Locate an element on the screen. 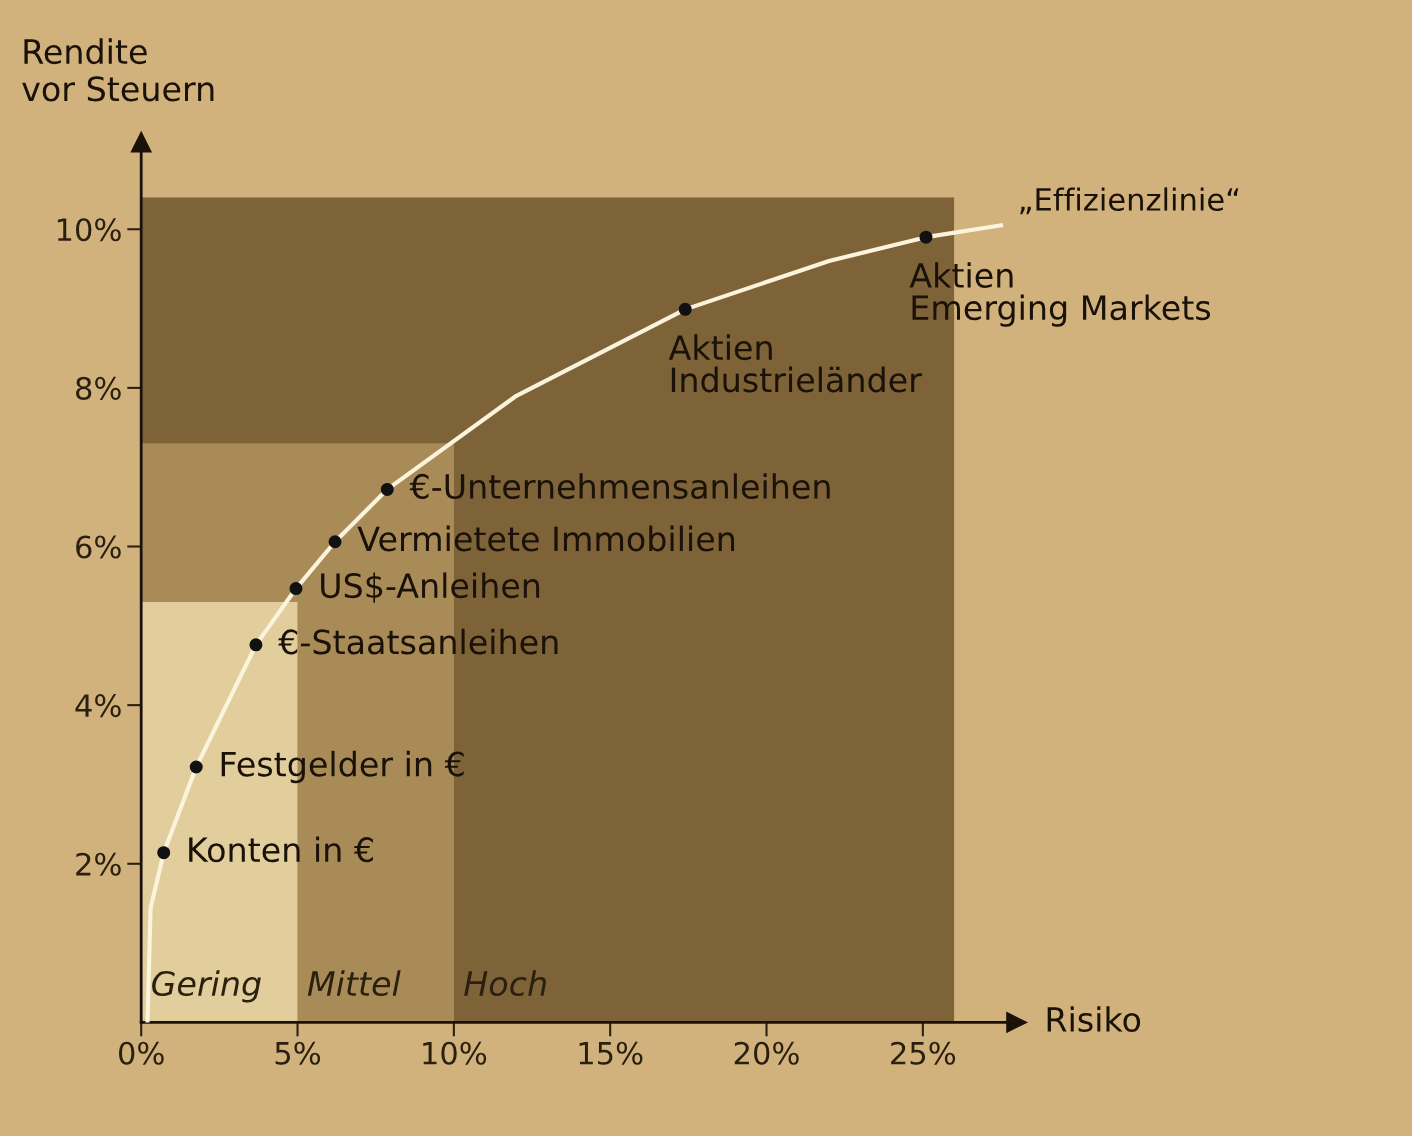  x-axis-title: Risiko is located at coordinates (1094, 1019).